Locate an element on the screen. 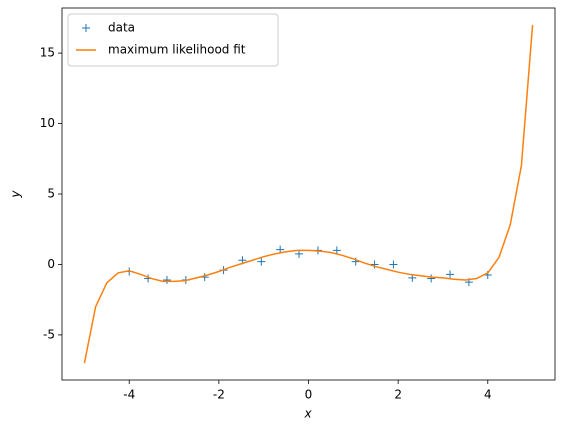 The width and height of the screenshot is (566, 436). legend-label: maximum likelihood fit is located at coordinates (177, 50).